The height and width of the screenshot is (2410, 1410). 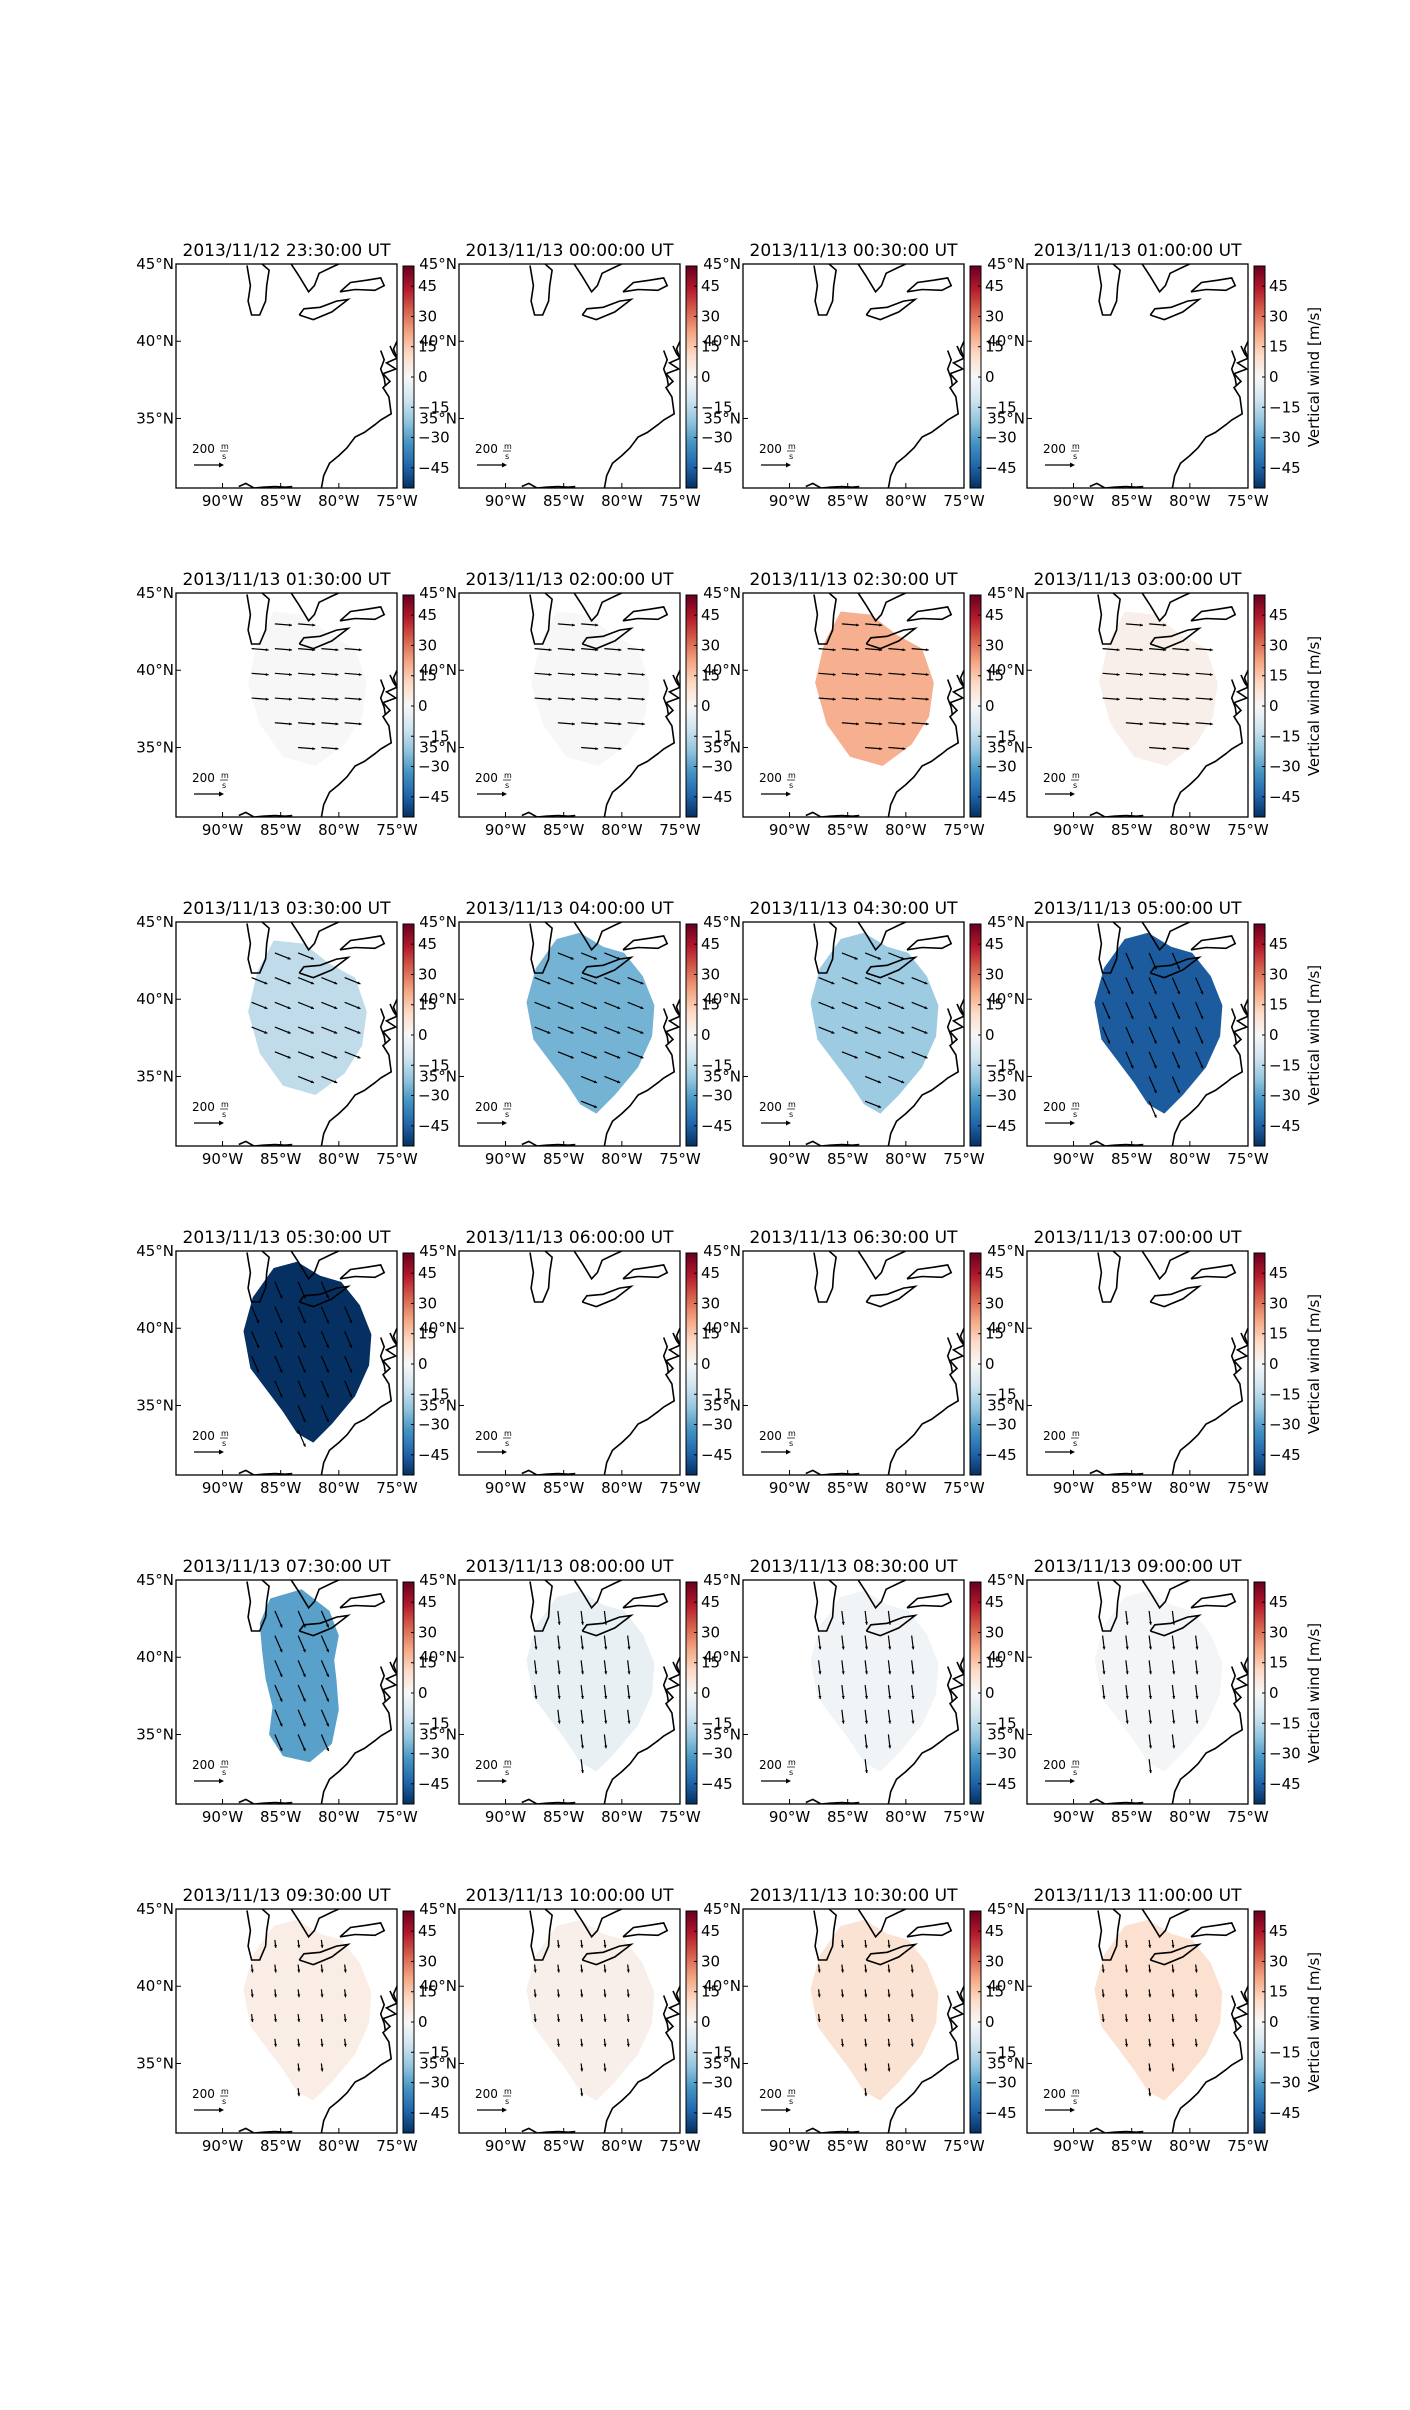 I want to click on scale-arrow-unit-denominator: s, so click(x=224, y=785).